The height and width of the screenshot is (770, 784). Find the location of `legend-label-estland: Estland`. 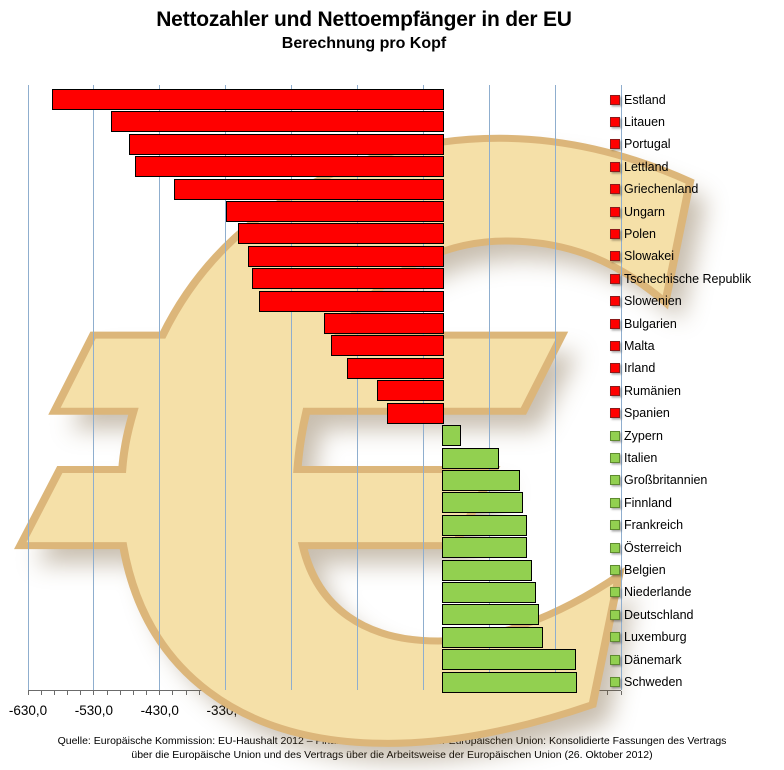

legend-label-estland: Estland is located at coordinates (645, 99).